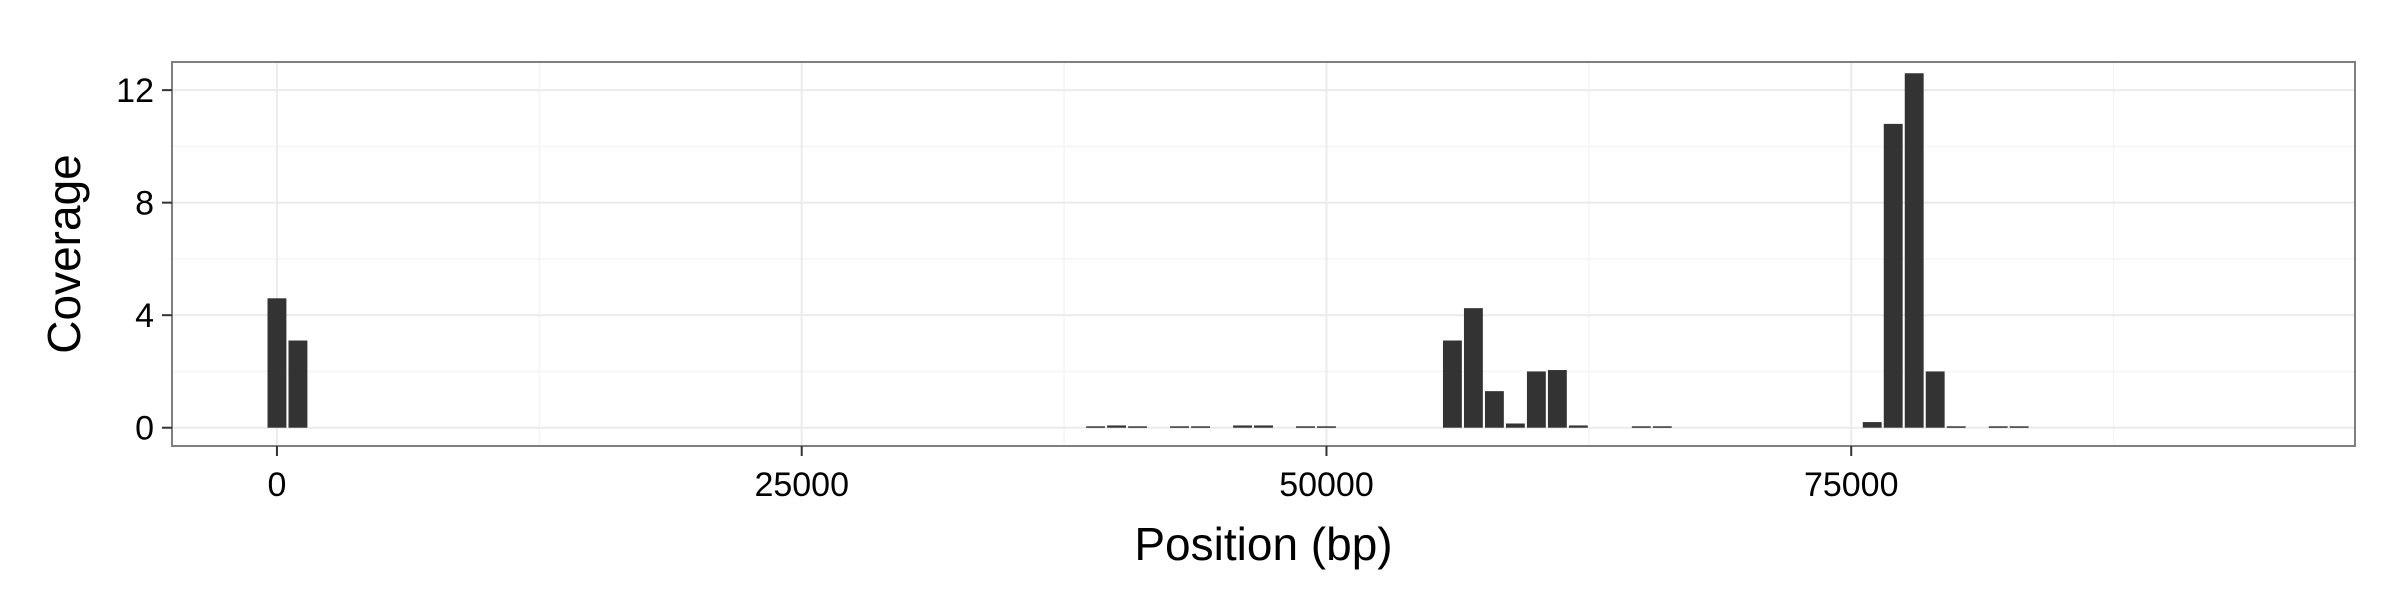 This screenshot has height=600, width=2400. What do you see at coordinates (135, 91) in the screenshot?
I see `y-tick-label: 12` at bounding box center [135, 91].